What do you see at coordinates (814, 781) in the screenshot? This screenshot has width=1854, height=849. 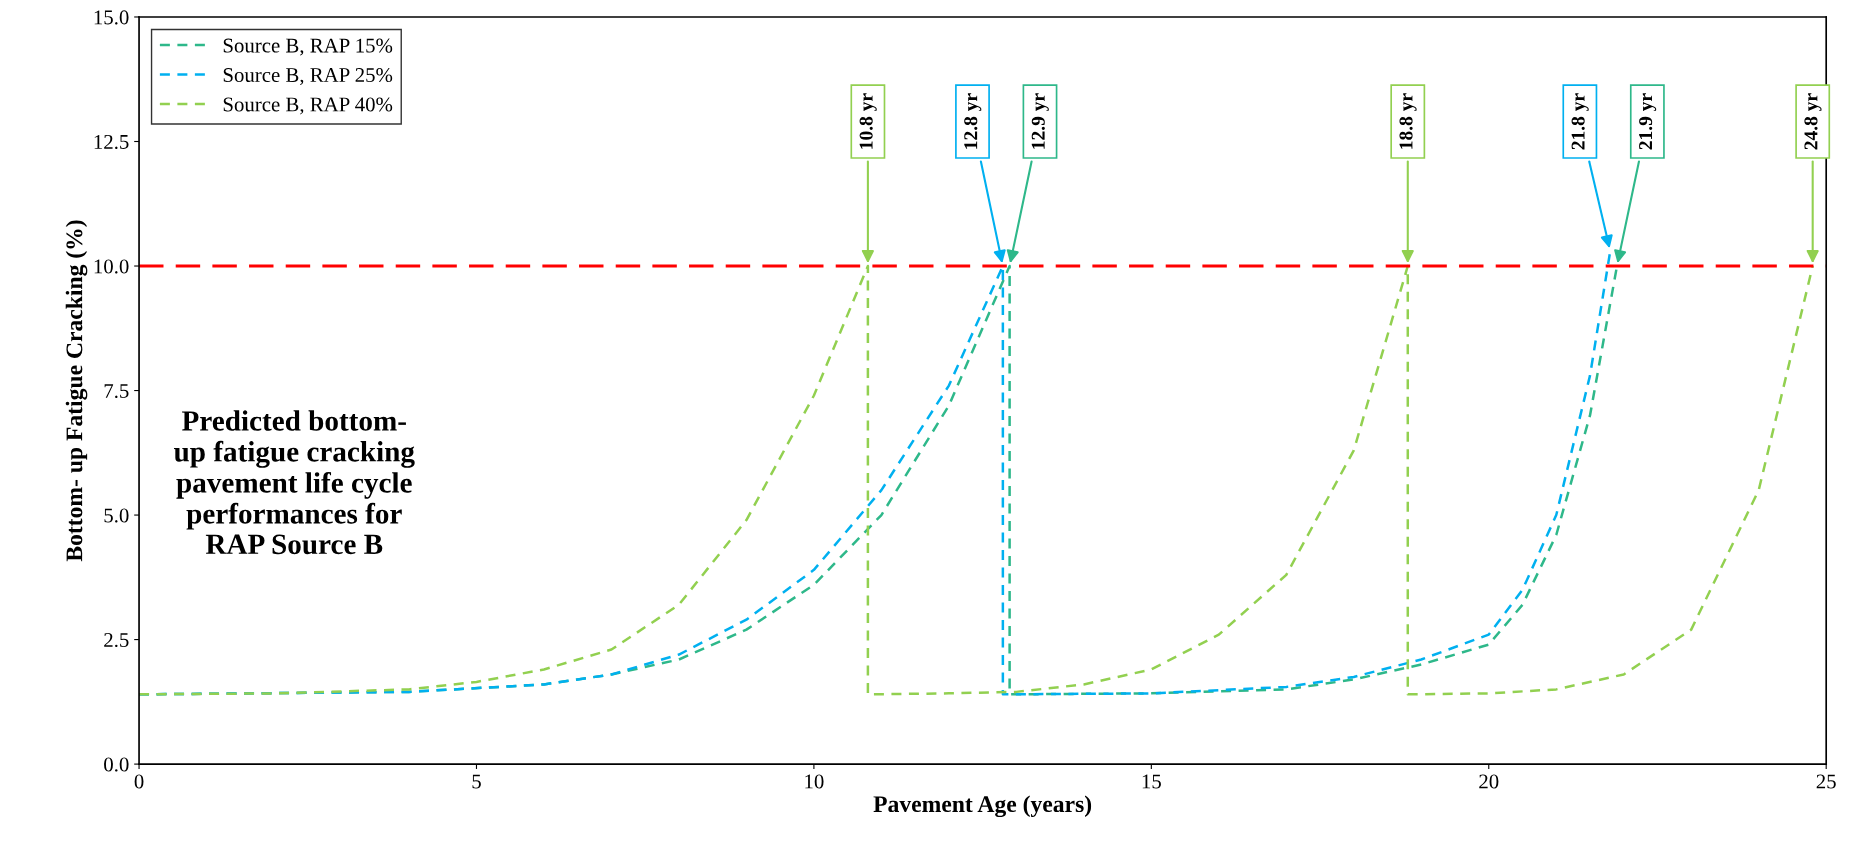 I see `x-tick-label: 10` at bounding box center [814, 781].